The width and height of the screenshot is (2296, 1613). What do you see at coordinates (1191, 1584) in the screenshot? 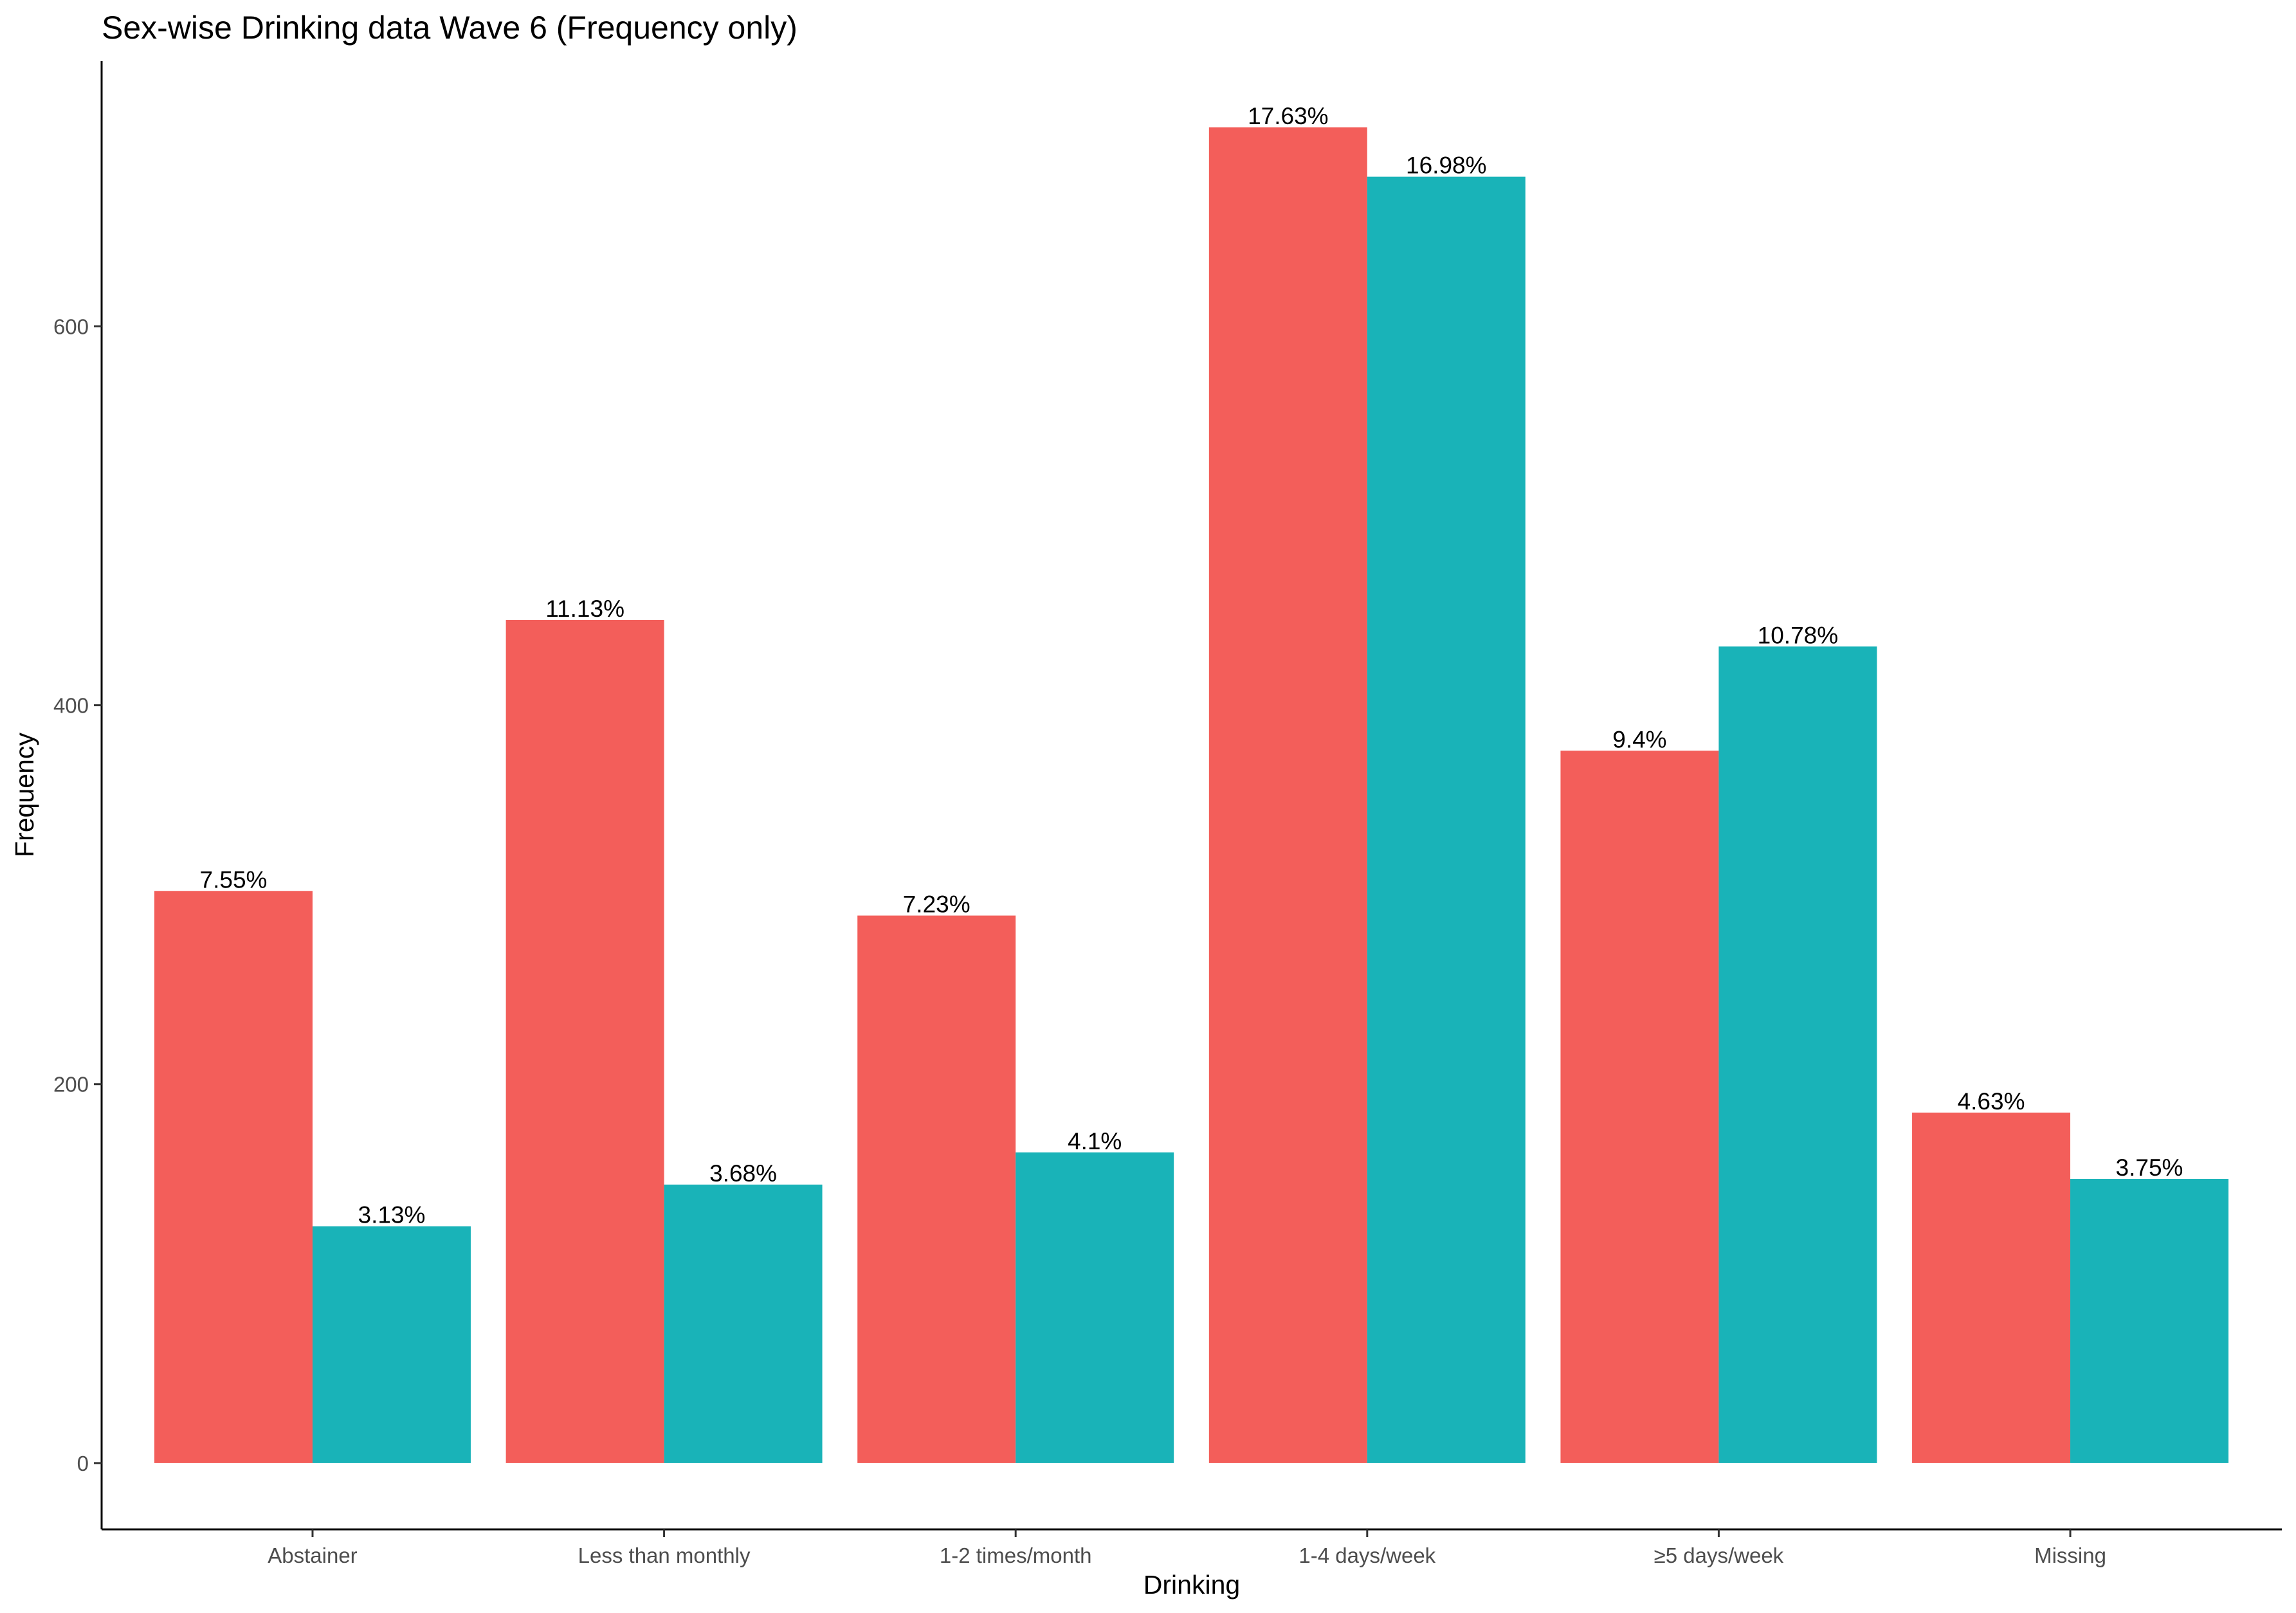
I see `x-axis-title: Drinking` at bounding box center [1191, 1584].